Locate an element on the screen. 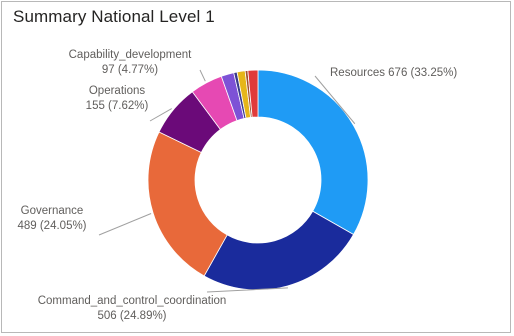 The image size is (514, 336). leader-line-governance is located at coordinates (125, 224).